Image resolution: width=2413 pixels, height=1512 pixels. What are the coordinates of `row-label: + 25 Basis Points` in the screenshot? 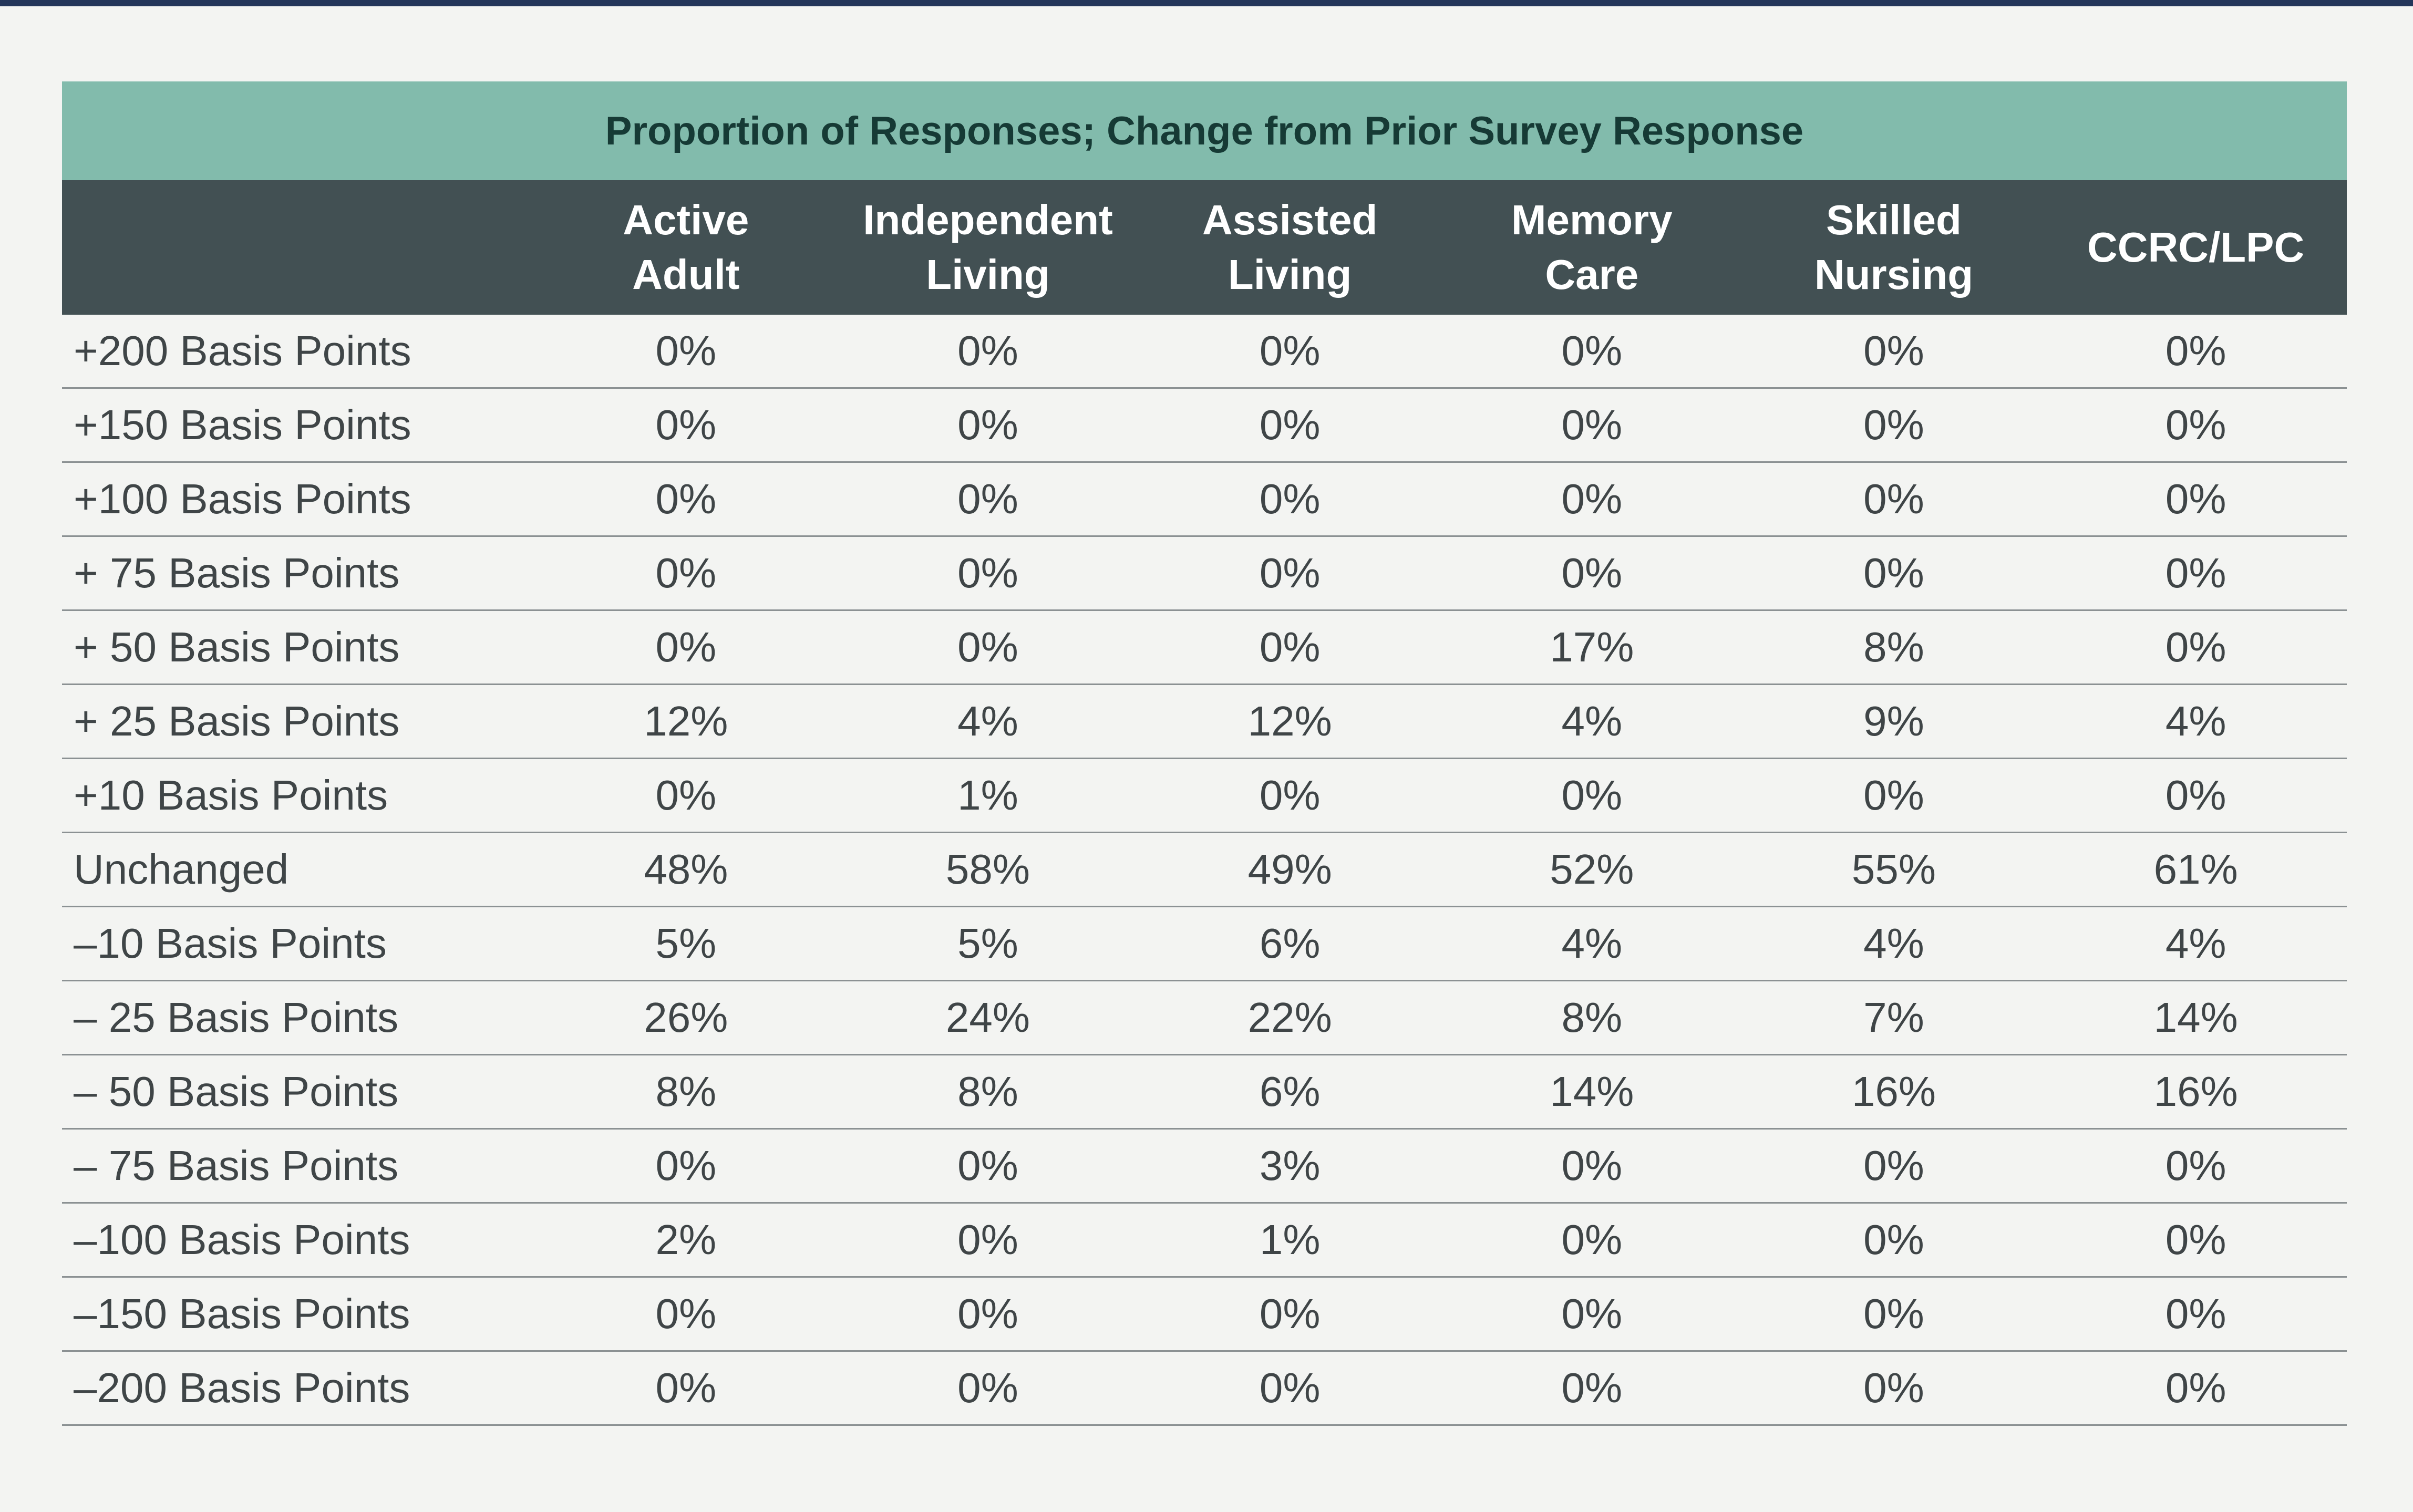 It's located at (298, 721).